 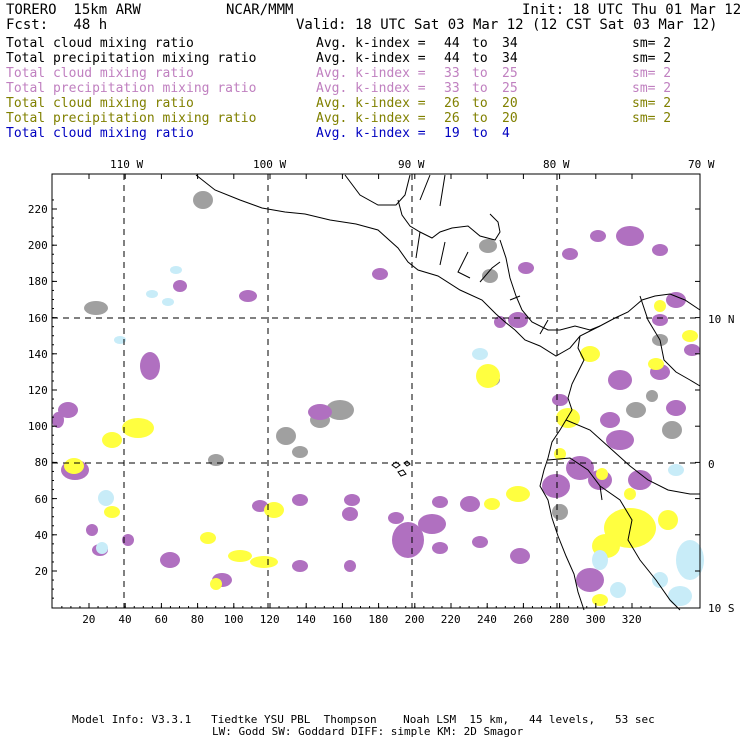 What do you see at coordinates (37, 427) in the screenshot?
I see `y-tick-label: 100` at bounding box center [37, 427].